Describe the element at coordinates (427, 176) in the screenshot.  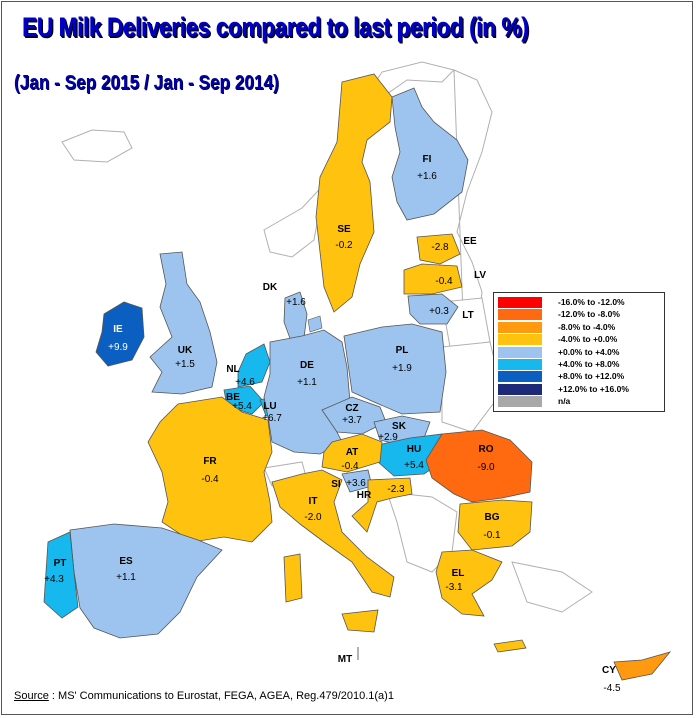
I see `label-fi-value: +1.6` at that location.